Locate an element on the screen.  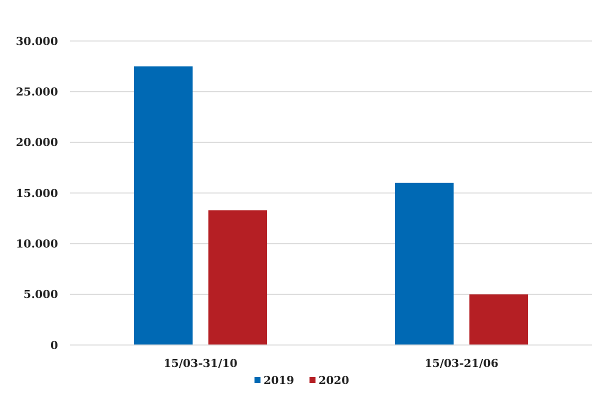
x-tick-label: 15/03-31/10 is located at coordinates (201, 363).